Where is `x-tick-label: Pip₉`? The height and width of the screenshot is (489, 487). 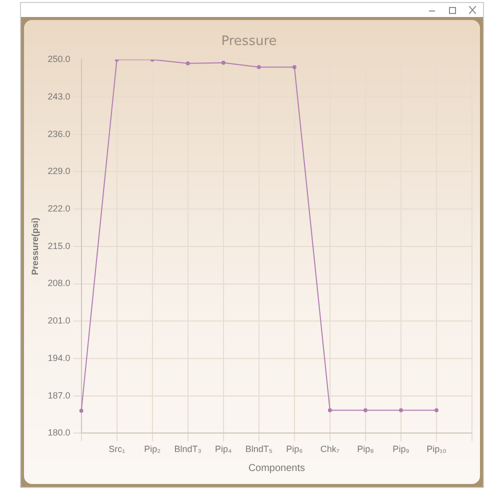 x-tick-label: Pip₉ is located at coordinates (401, 449).